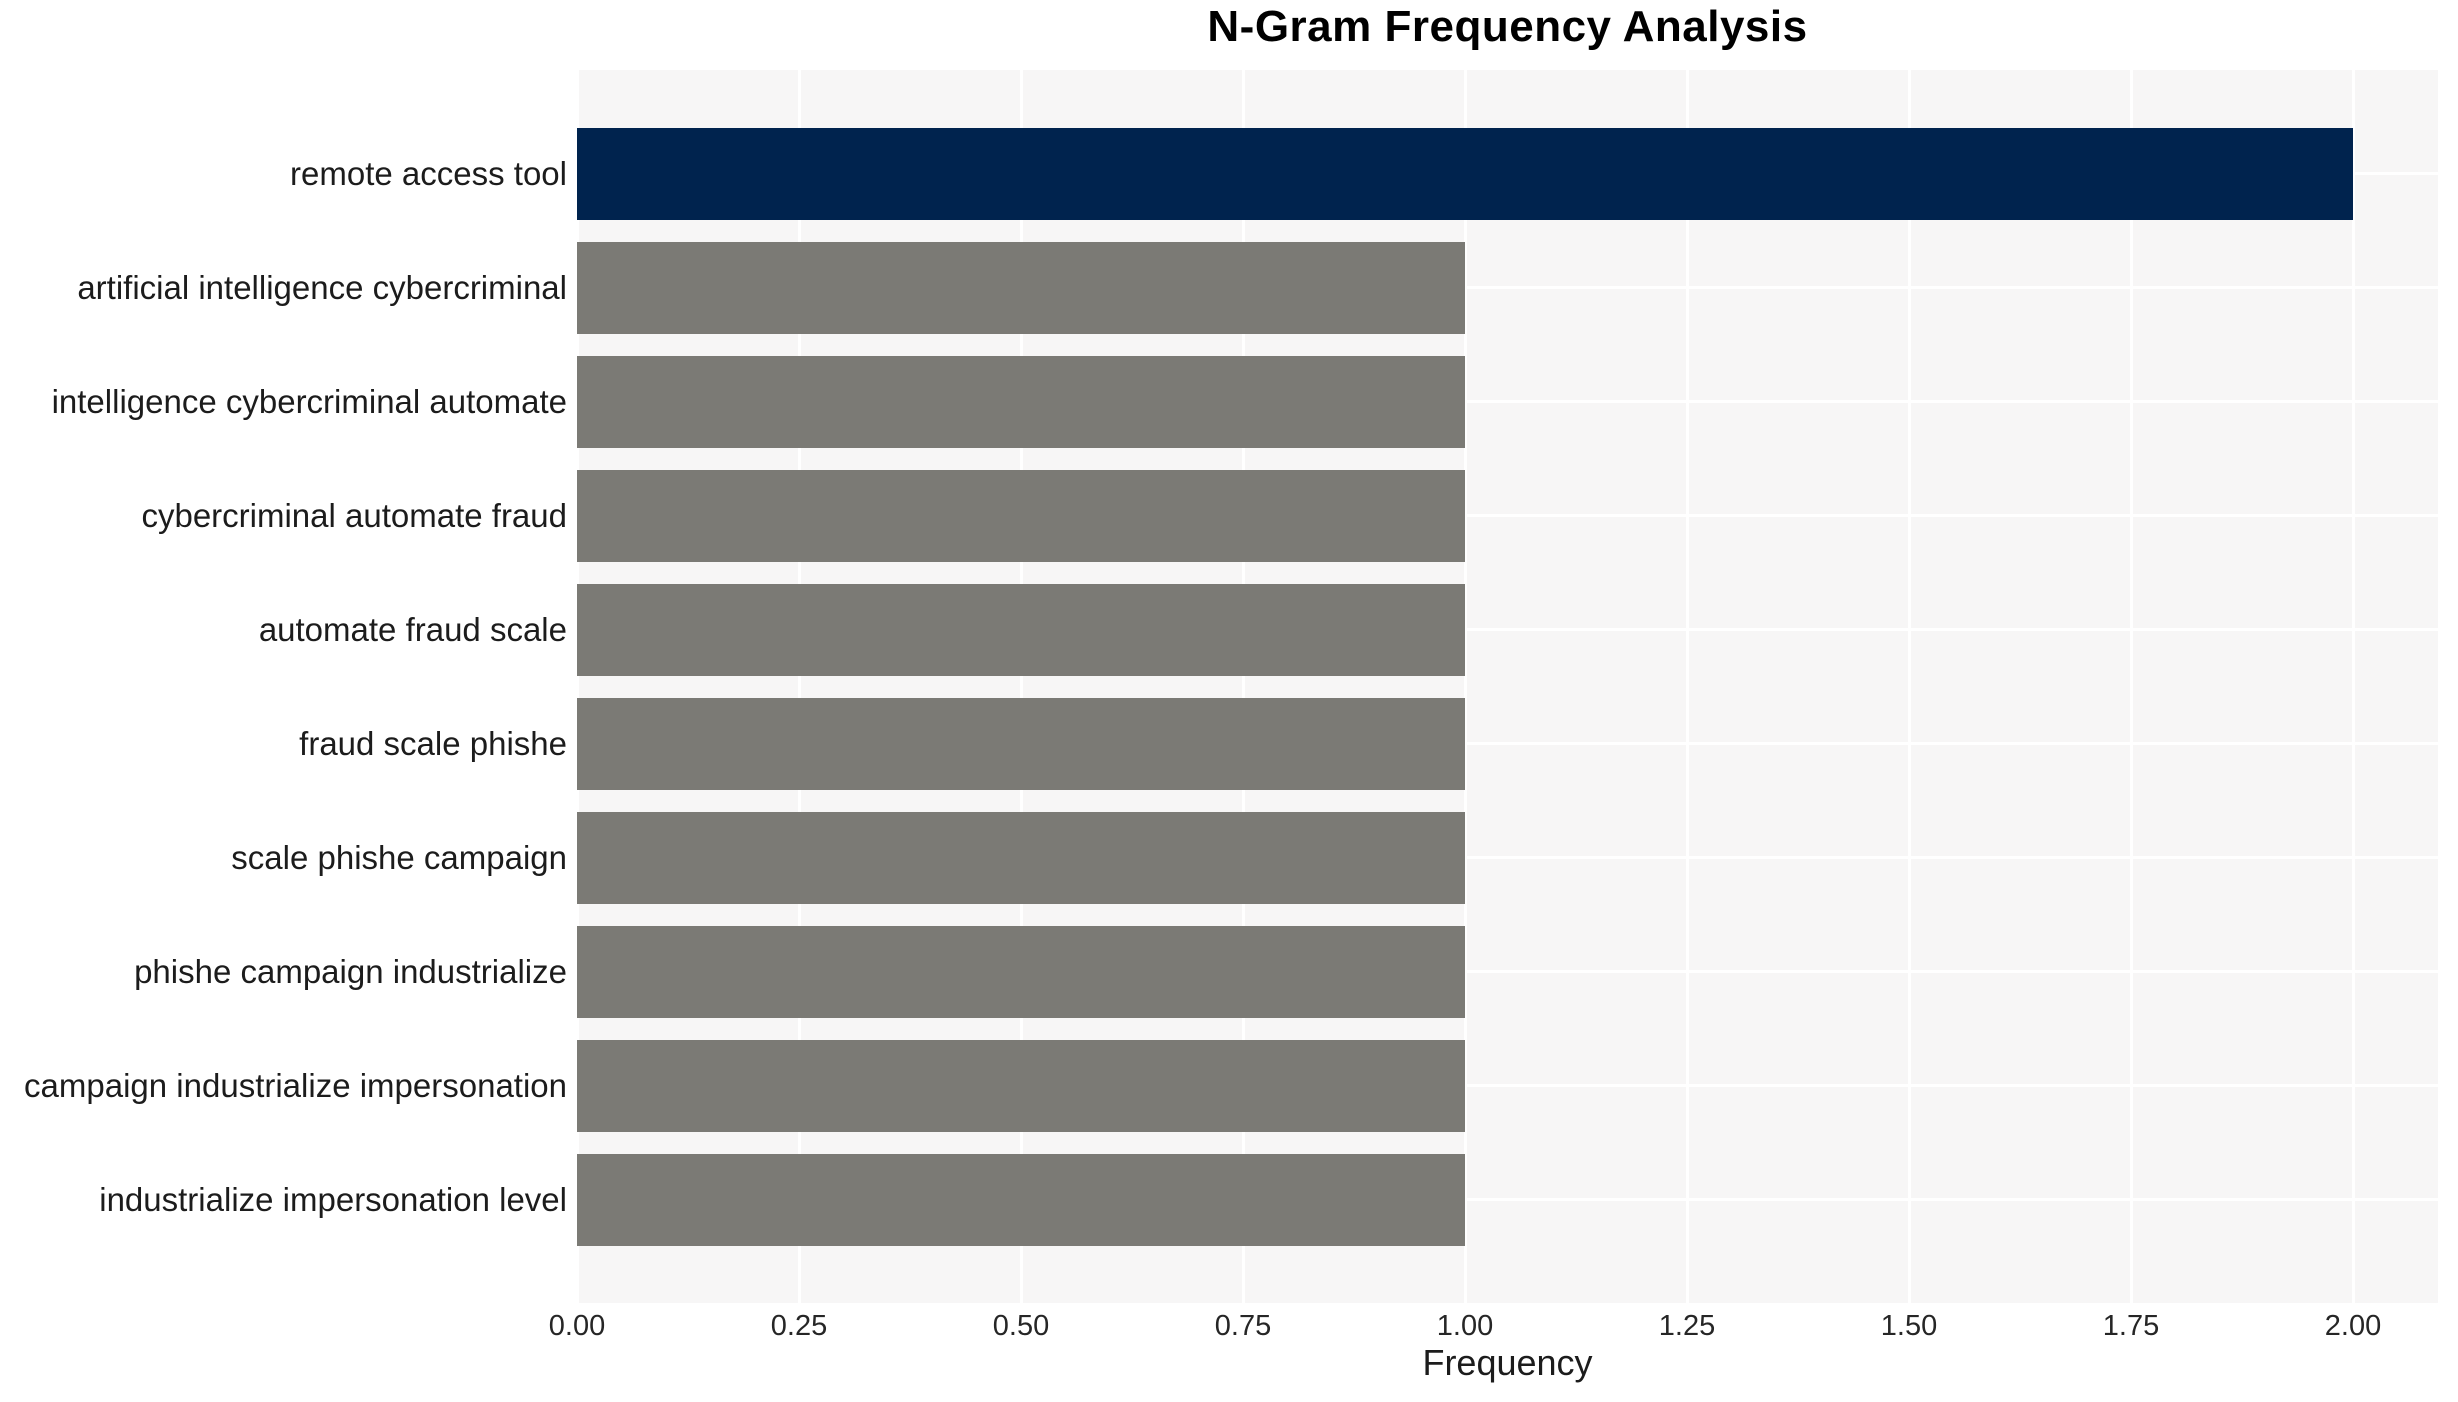 The image size is (2458, 1402). I want to click on x-tick-label: 1.25, so click(1687, 1326).